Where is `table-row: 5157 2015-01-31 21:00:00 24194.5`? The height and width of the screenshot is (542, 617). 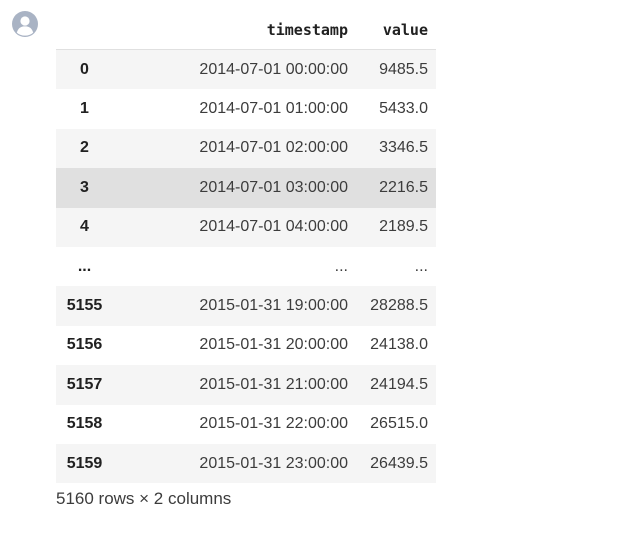
table-row: 5157 2015-01-31 21:00:00 24194.5 is located at coordinates (246, 385).